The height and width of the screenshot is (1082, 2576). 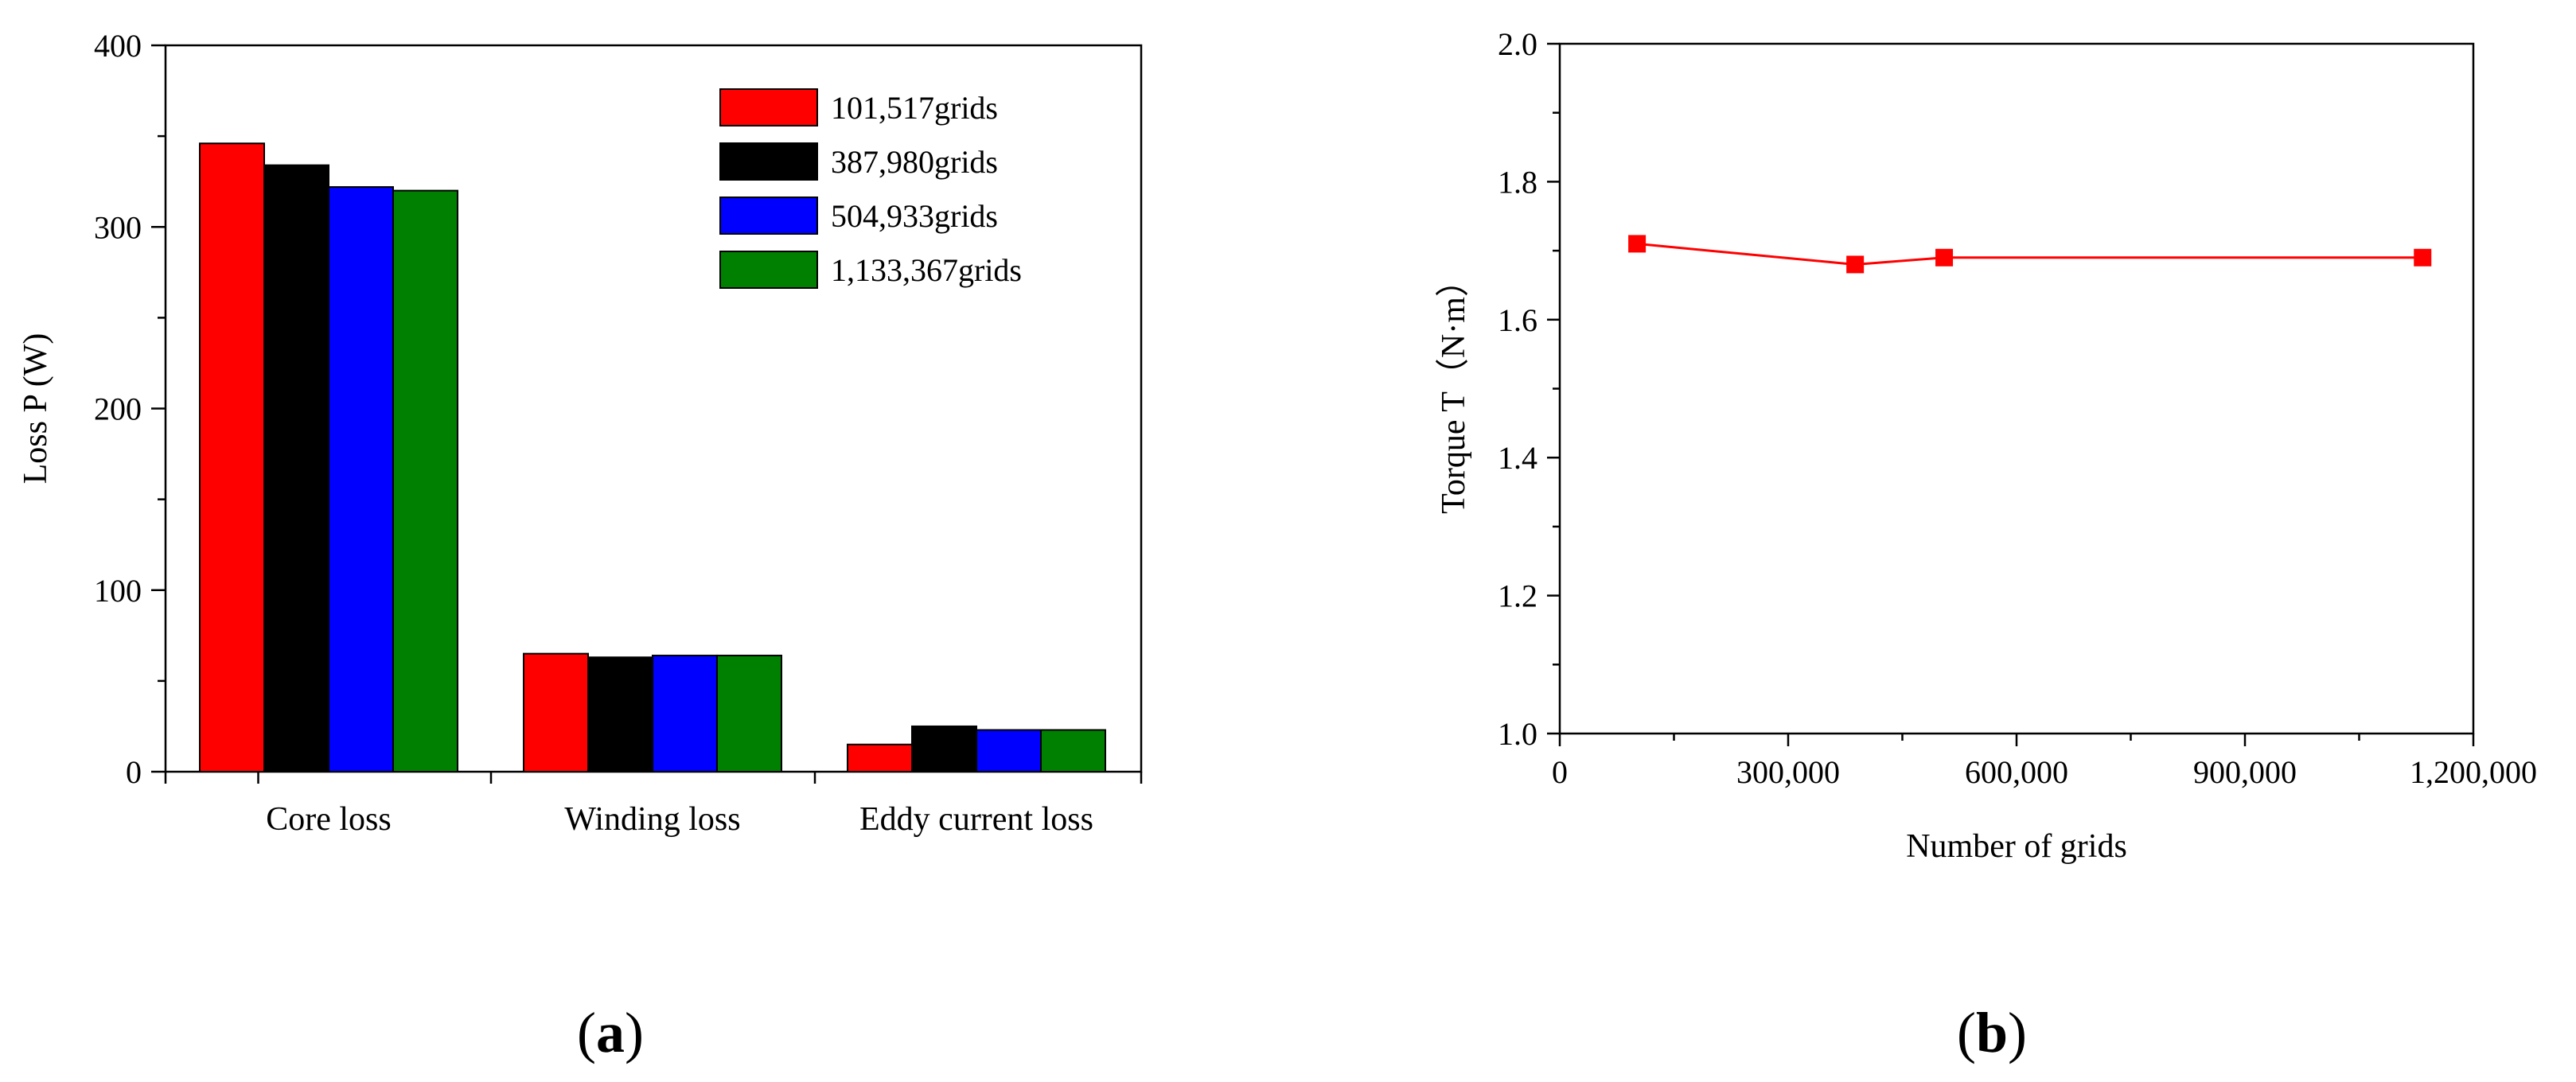 What do you see at coordinates (1560, 772) in the screenshot?
I see `x-tick-label: 0` at bounding box center [1560, 772].